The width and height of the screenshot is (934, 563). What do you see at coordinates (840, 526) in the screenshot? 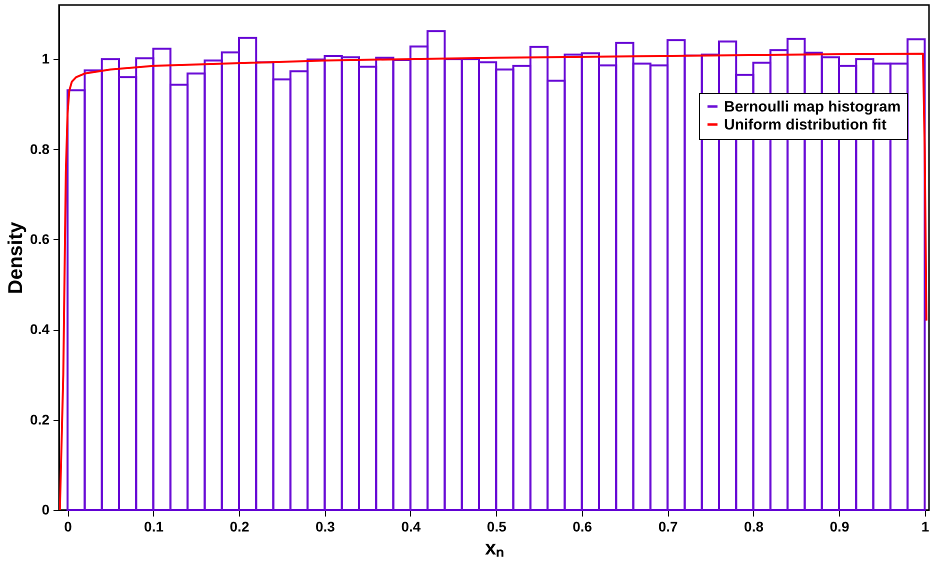
I see `x-tick-label: 0.9` at bounding box center [840, 526].